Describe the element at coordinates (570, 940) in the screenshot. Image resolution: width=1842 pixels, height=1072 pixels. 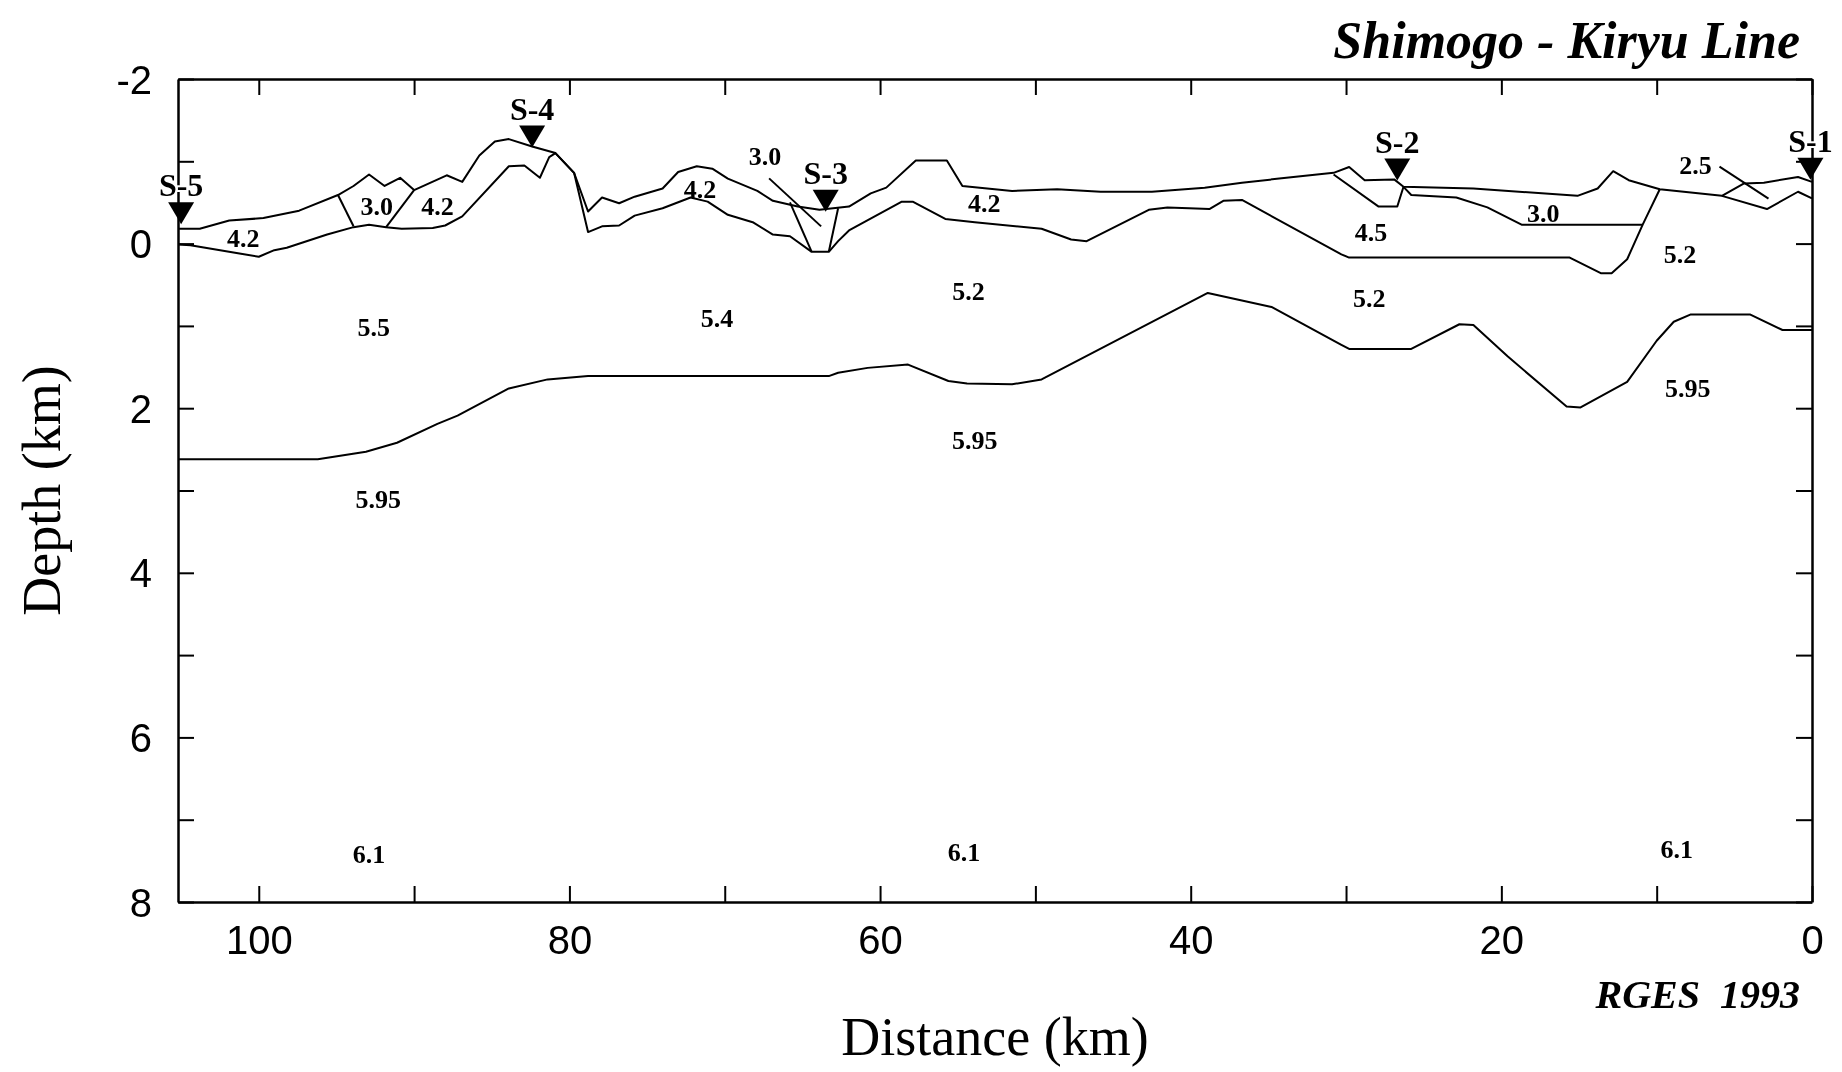
I see `x-tick-label: 80` at that location.